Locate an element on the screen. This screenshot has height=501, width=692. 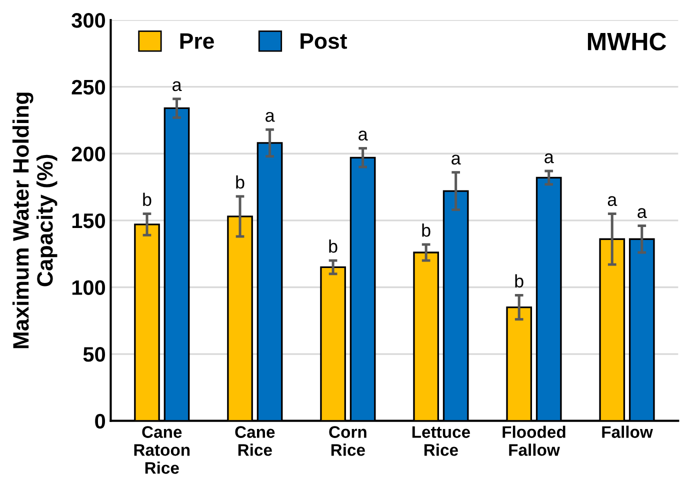
y-tick-label: 300 is located at coordinates (89, 20).